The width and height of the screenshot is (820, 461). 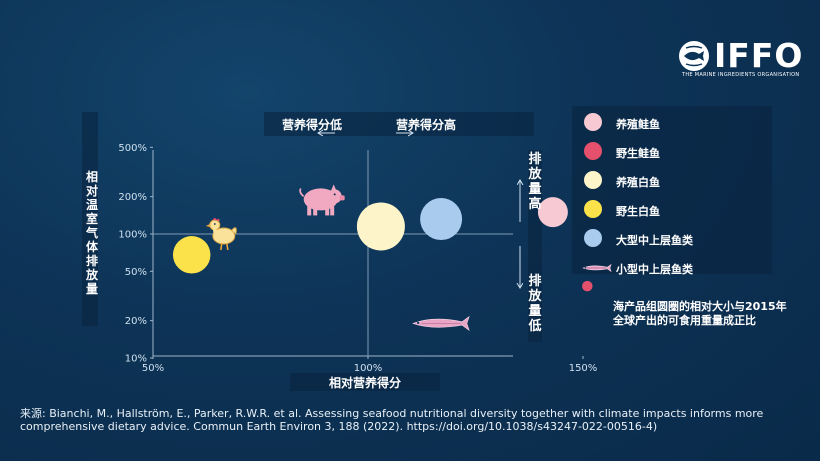 I want to click on x-axis-label: 相对营养得分, so click(x=364, y=383).